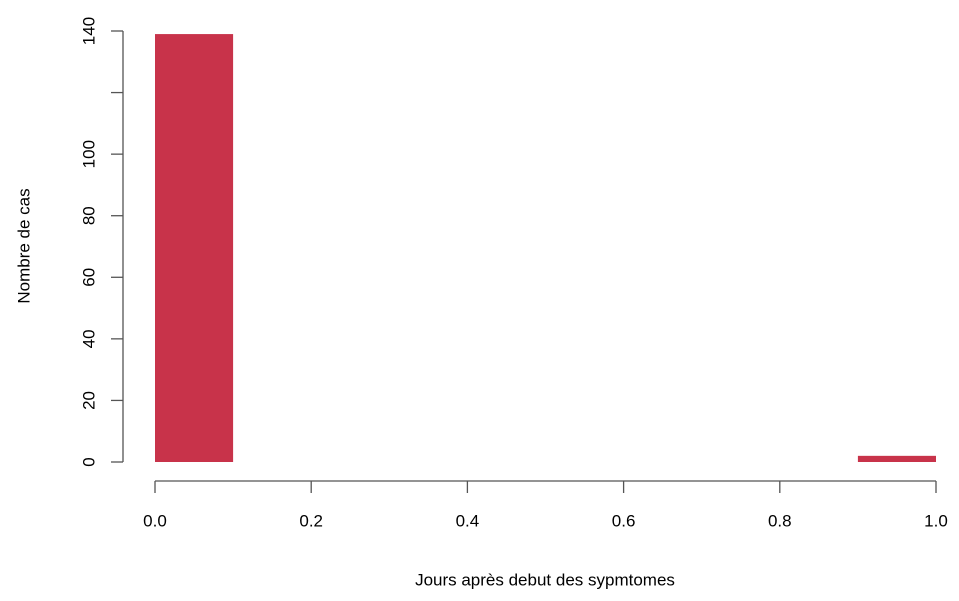  What do you see at coordinates (23, 245) in the screenshot?
I see `y-axis-title: Nombre de cas` at bounding box center [23, 245].